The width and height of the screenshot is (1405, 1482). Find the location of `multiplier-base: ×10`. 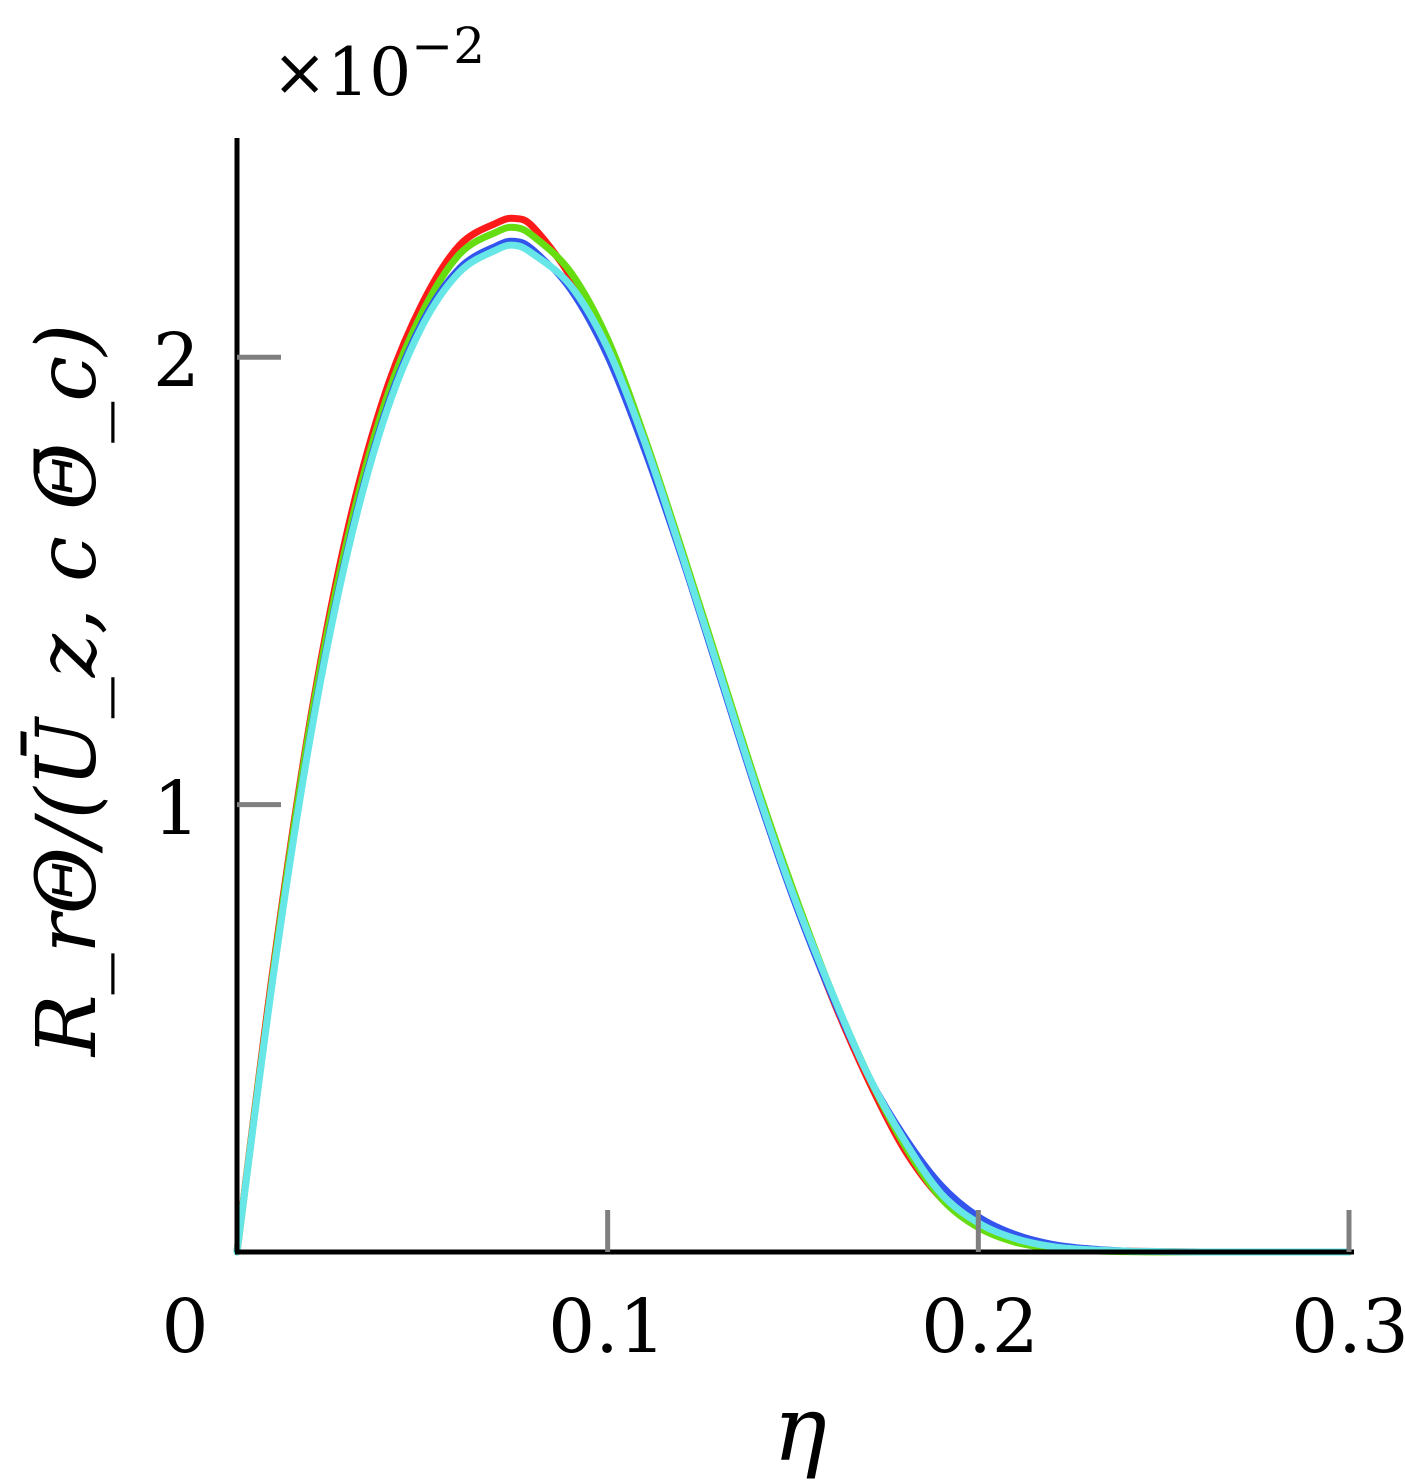

multiplier-base: ×10 is located at coordinates (341, 72).